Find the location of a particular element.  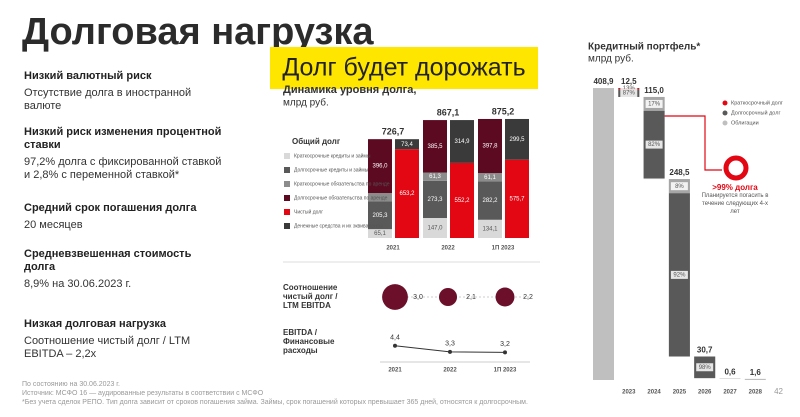

legend-label: Чистый долг is located at coordinates (308, 211).